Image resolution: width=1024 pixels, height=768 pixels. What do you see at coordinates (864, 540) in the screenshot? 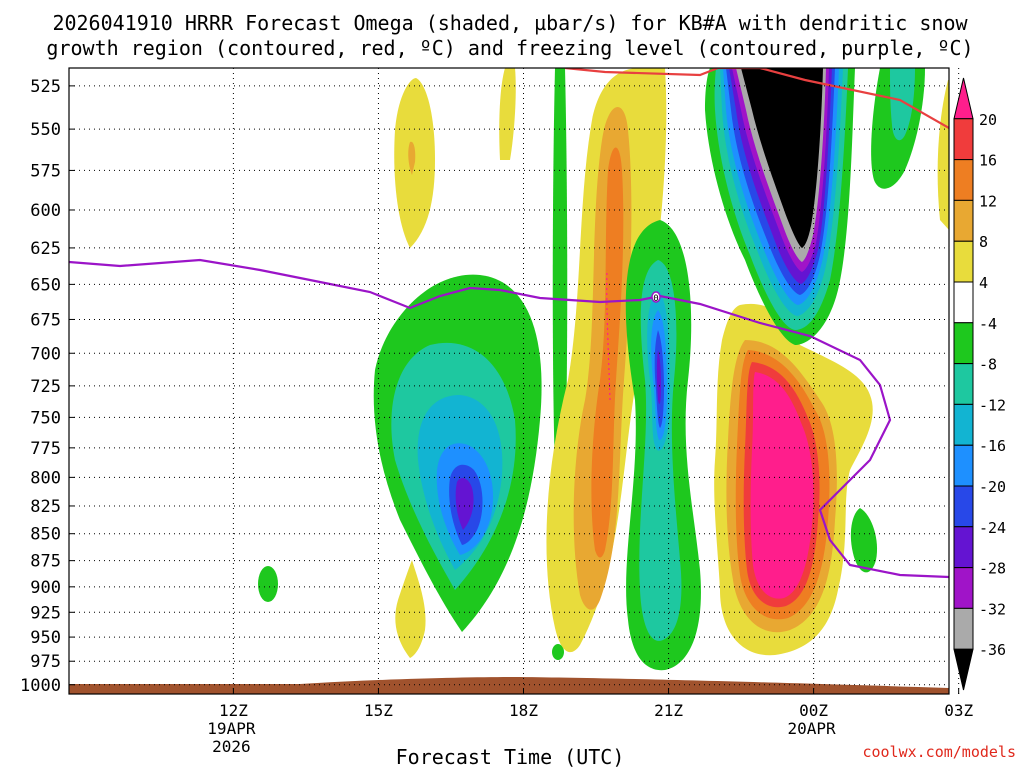
I see `small-ascent-right` at bounding box center [864, 540].